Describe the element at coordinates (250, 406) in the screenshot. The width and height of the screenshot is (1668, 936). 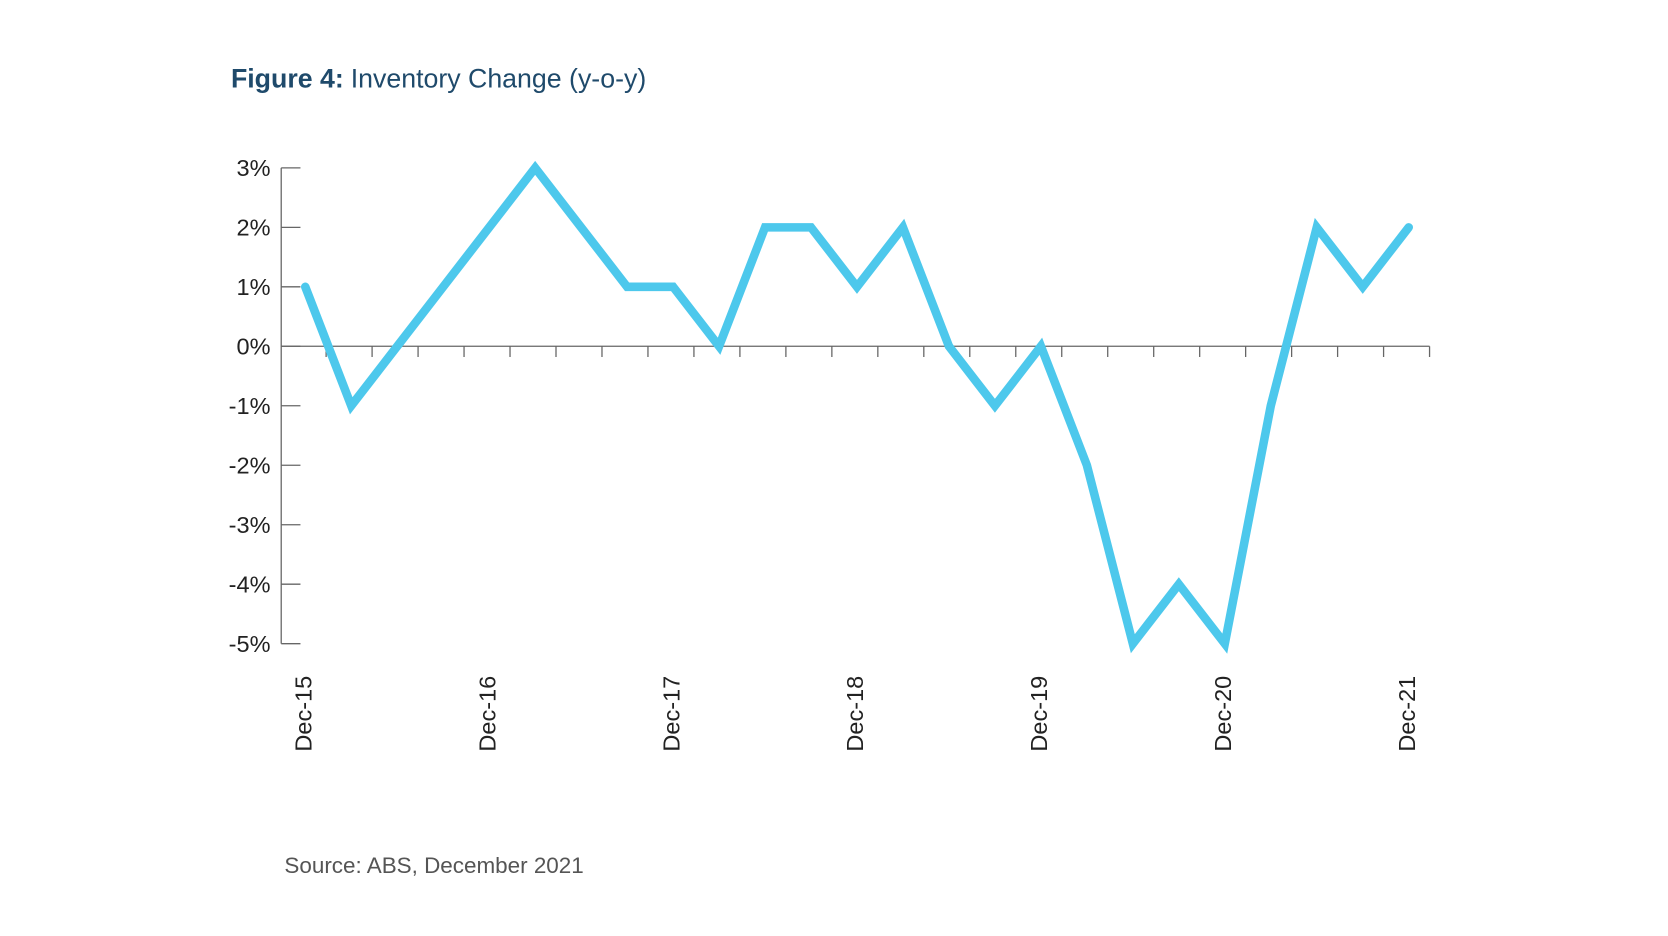
I see `y-tick-label: -1%` at that location.